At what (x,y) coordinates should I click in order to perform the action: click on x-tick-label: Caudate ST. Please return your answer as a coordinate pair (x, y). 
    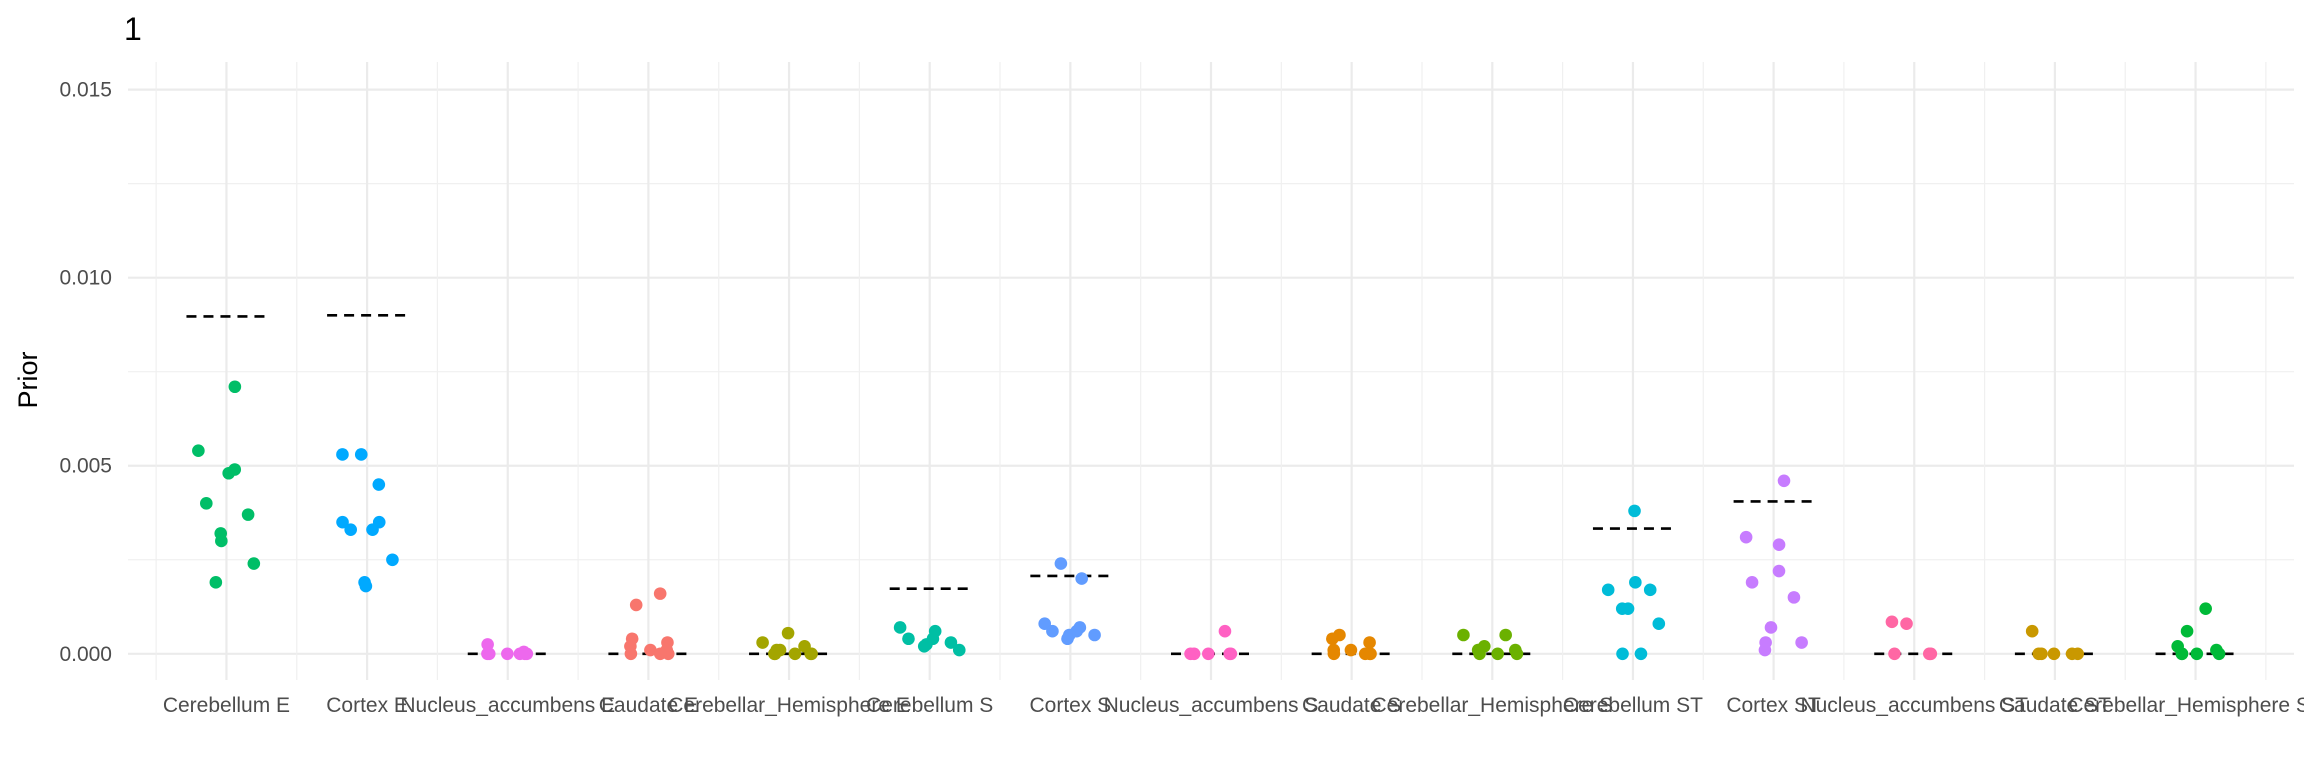
    Looking at the image, I should click on (2055, 705).